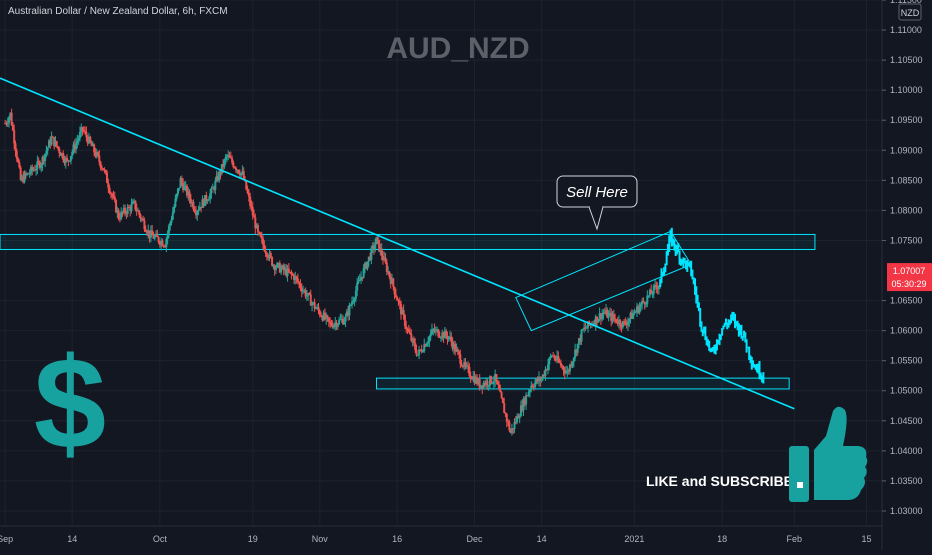 The image size is (932, 555). I want to click on currency-badge: NZD, so click(910, 12).